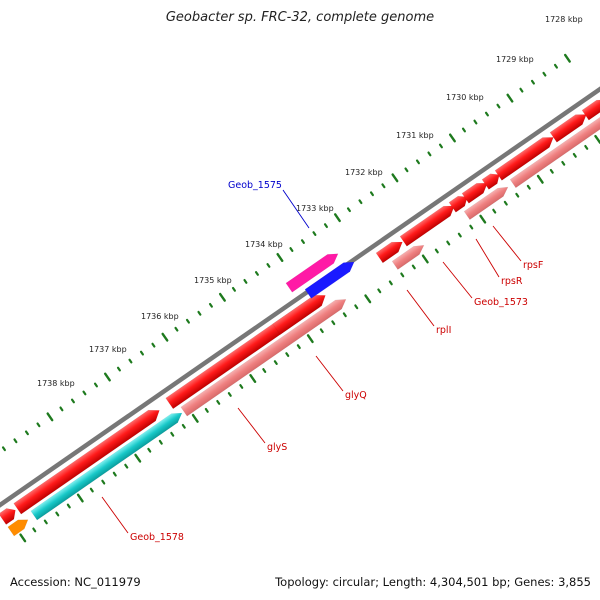 The width and height of the screenshot is (600, 600). Describe the element at coordinates (157, 537) in the screenshot. I see `gene-label-text: Geob_1578` at that location.